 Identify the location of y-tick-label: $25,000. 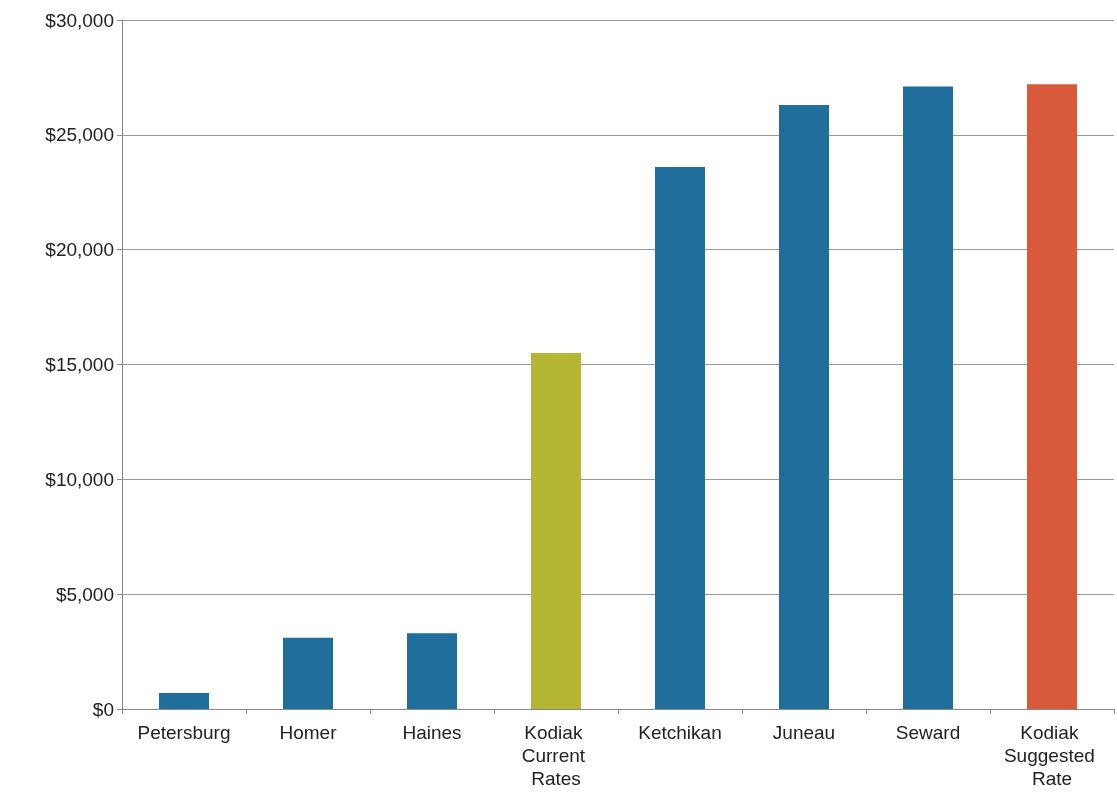
(79, 135).